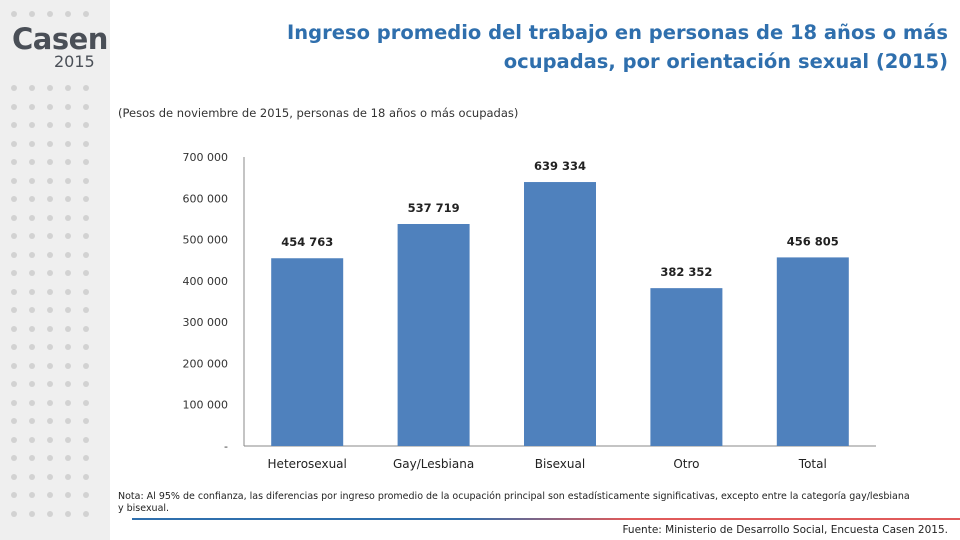 This screenshot has width=960, height=540. What do you see at coordinates (206, 157) in the screenshot?
I see `y-tick-label: 700 000` at bounding box center [206, 157].